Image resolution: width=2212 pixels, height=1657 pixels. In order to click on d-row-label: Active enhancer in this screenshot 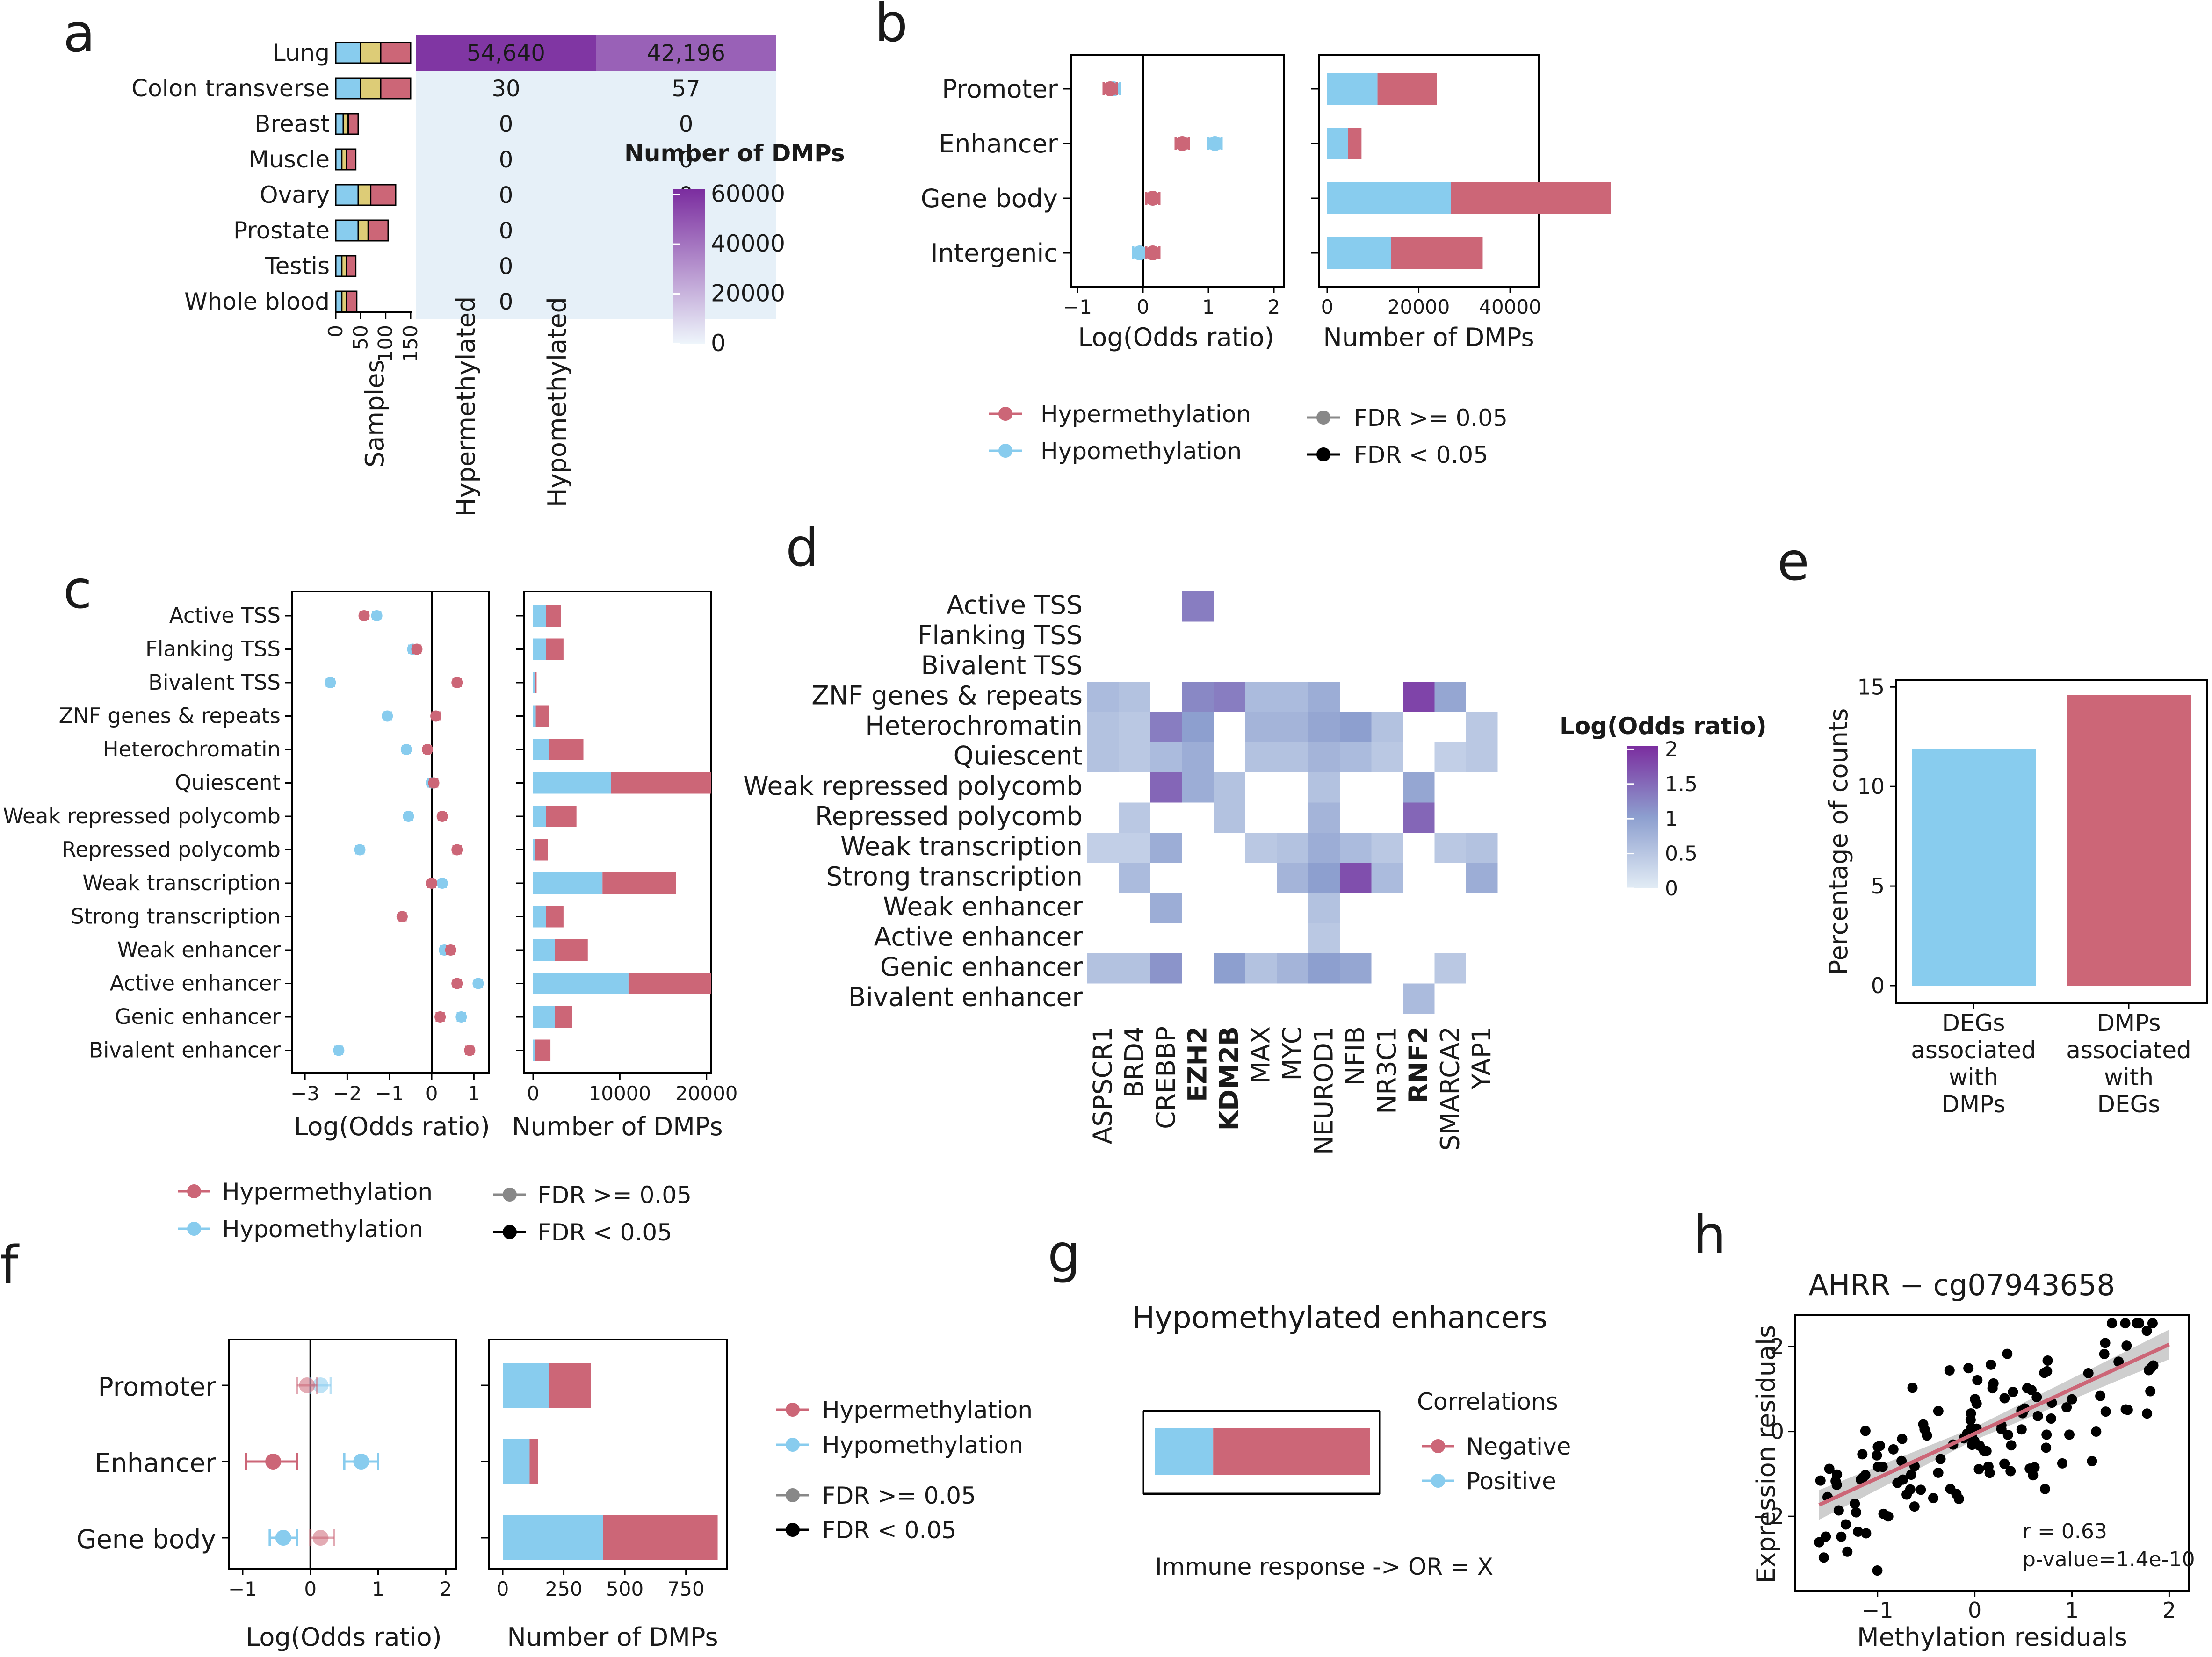, I will do `click(979, 937)`.